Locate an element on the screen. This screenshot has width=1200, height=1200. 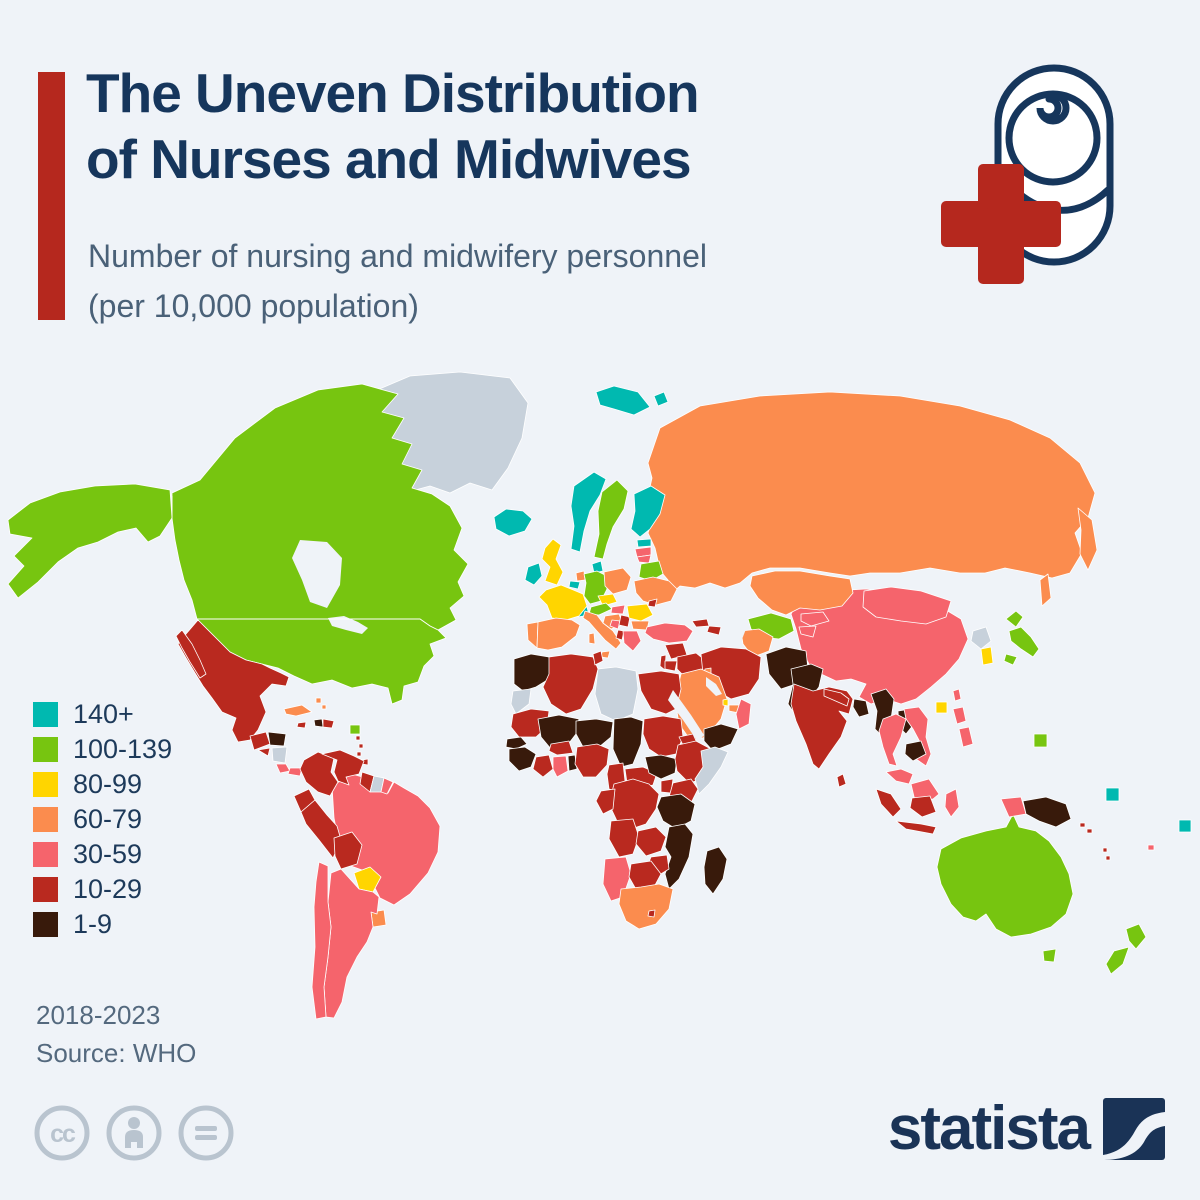
map-region-togo-benin is located at coordinates (572, 763).